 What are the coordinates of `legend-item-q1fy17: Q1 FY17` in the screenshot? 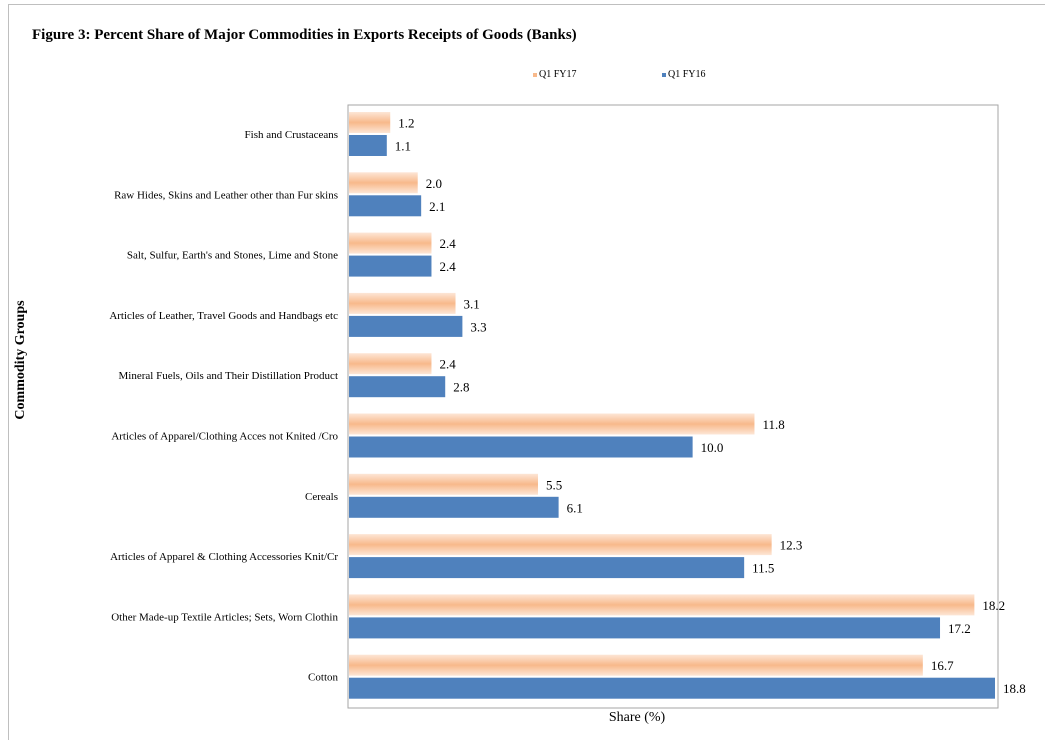 It's located at (555, 74).